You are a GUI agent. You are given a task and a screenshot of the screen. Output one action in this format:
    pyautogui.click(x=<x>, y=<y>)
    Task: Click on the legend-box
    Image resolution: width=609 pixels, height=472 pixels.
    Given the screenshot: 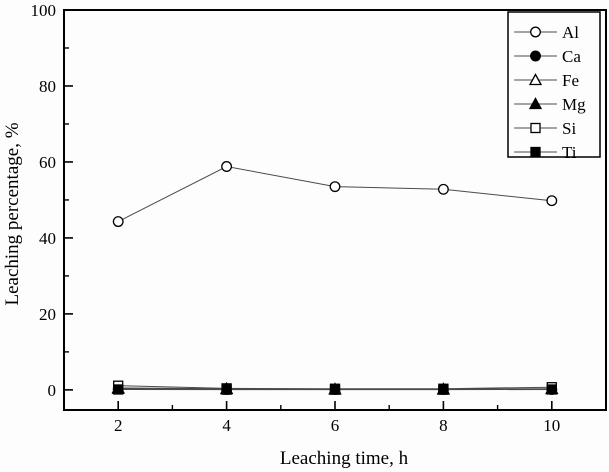 What is the action you would take?
    pyautogui.click(x=554, y=84)
    